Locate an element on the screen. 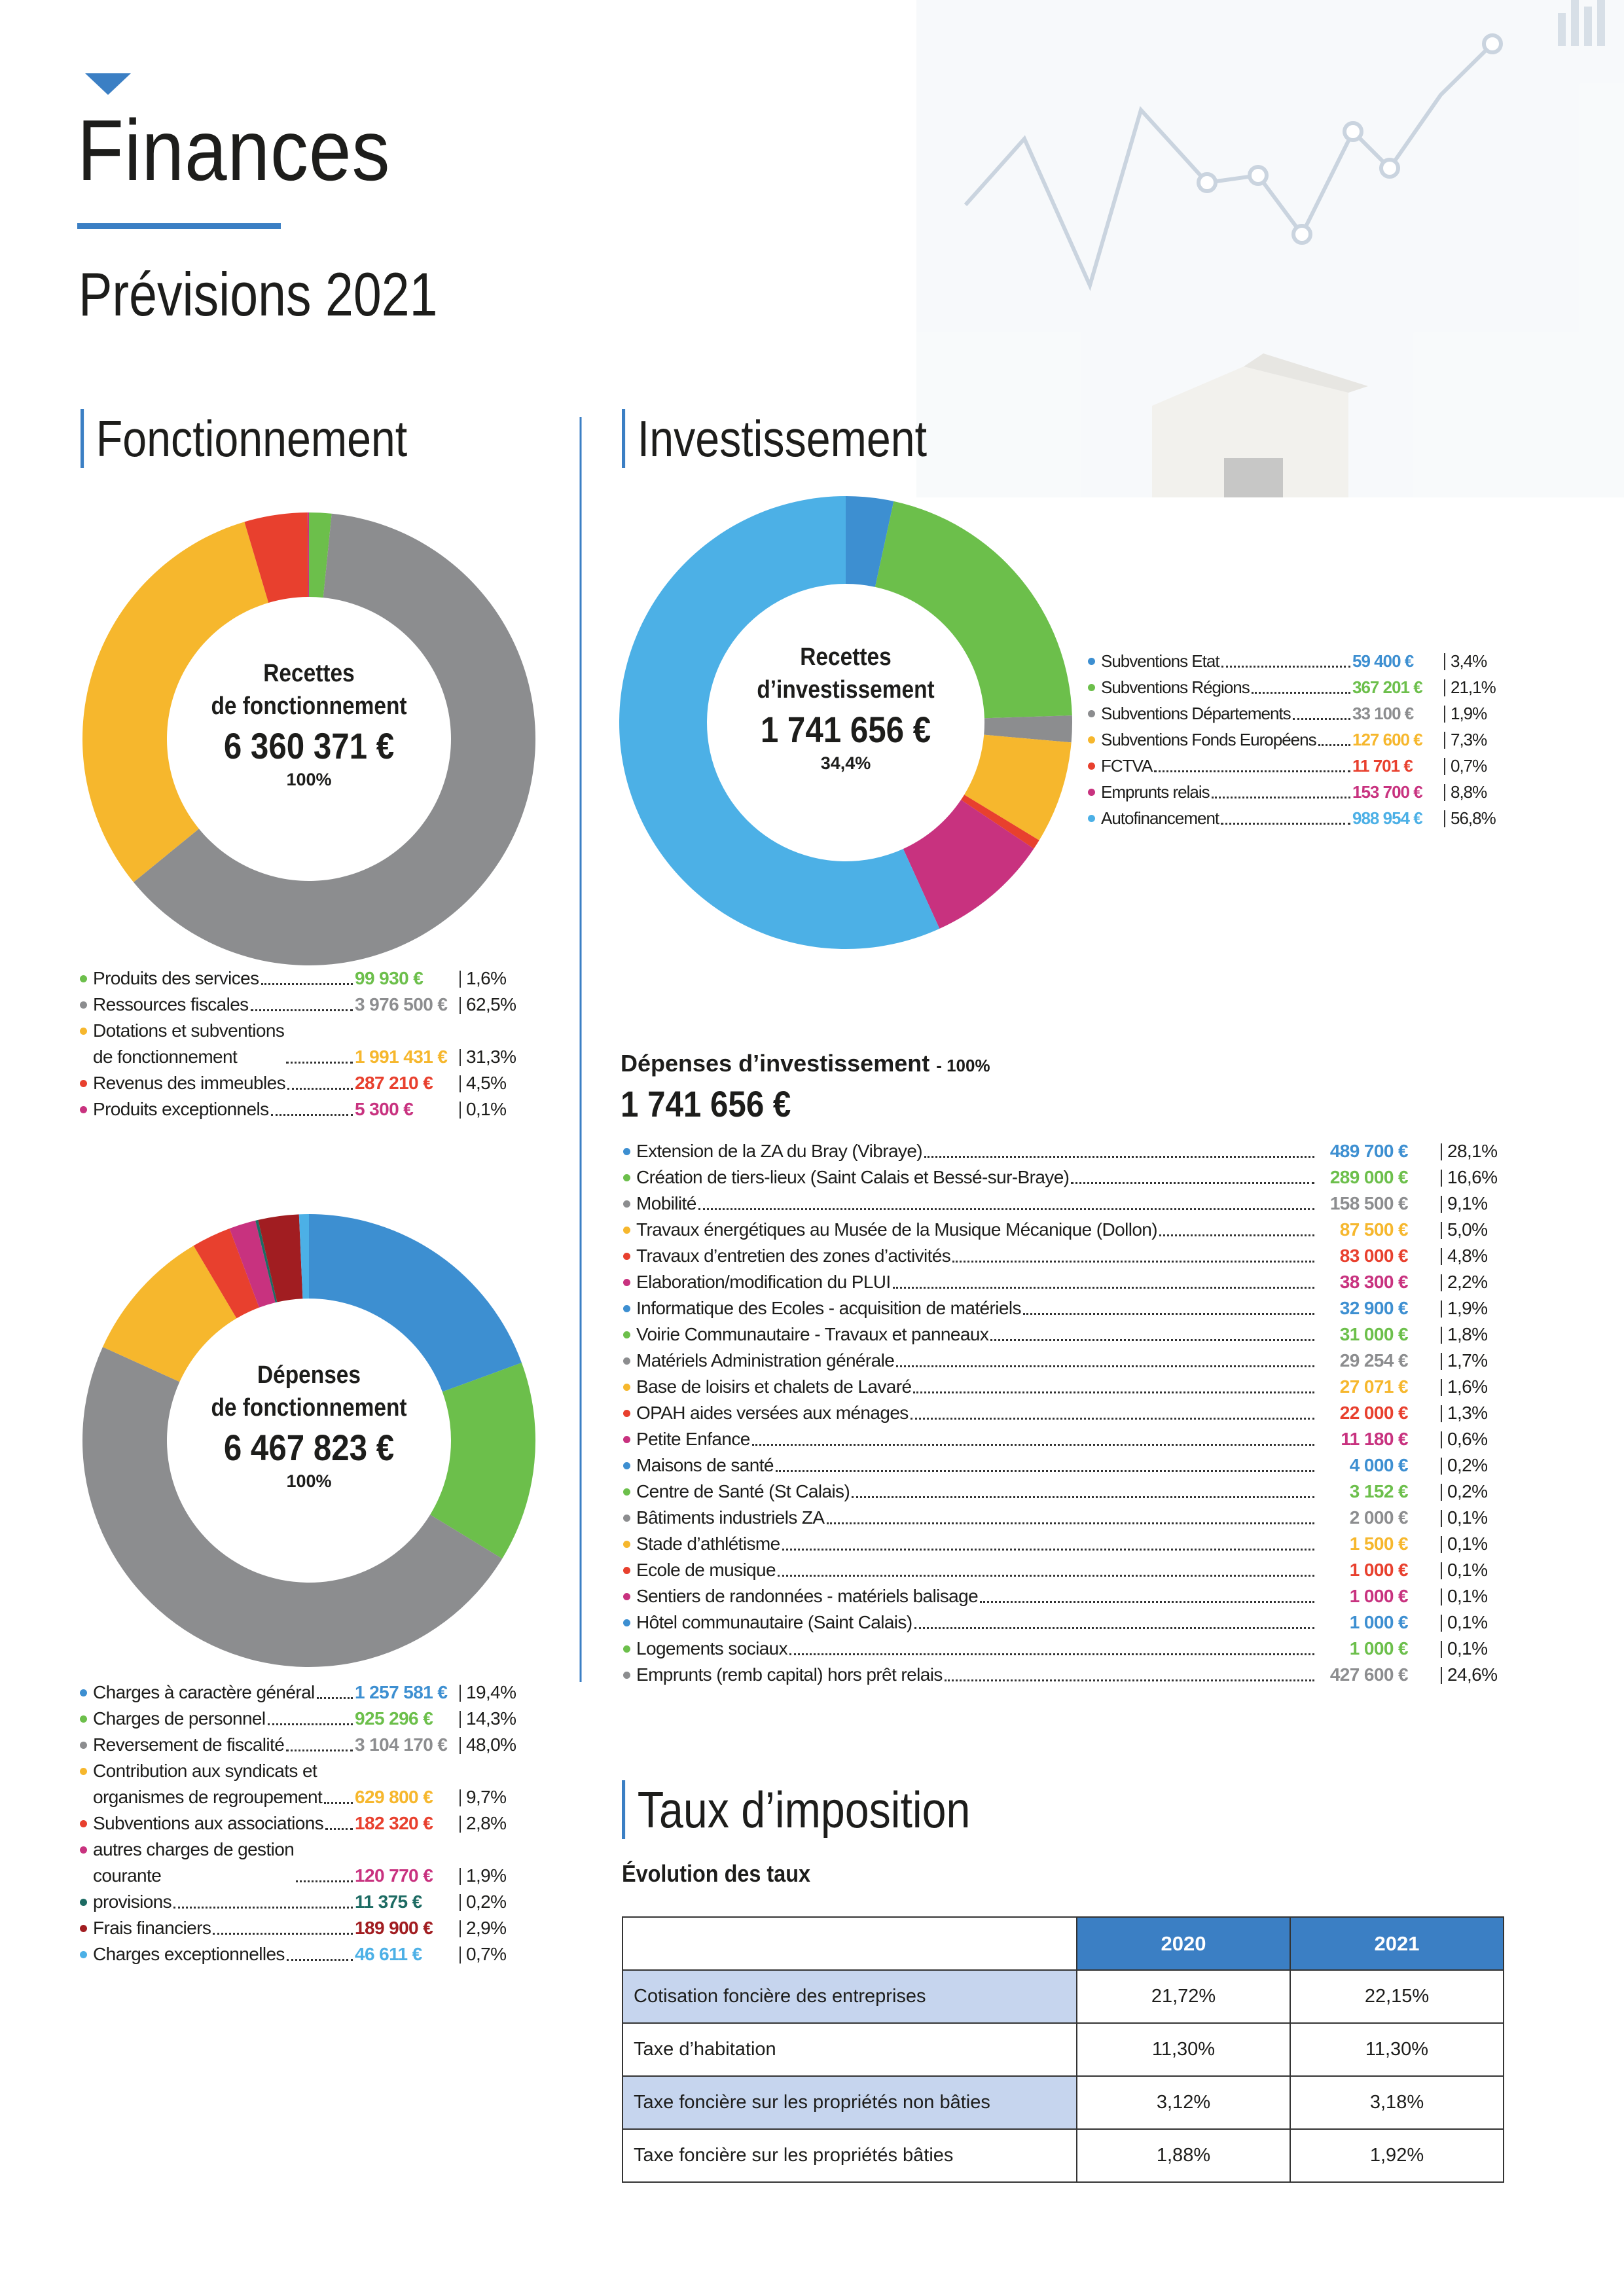  list-percent: 4,8% is located at coordinates (1479, 1256).